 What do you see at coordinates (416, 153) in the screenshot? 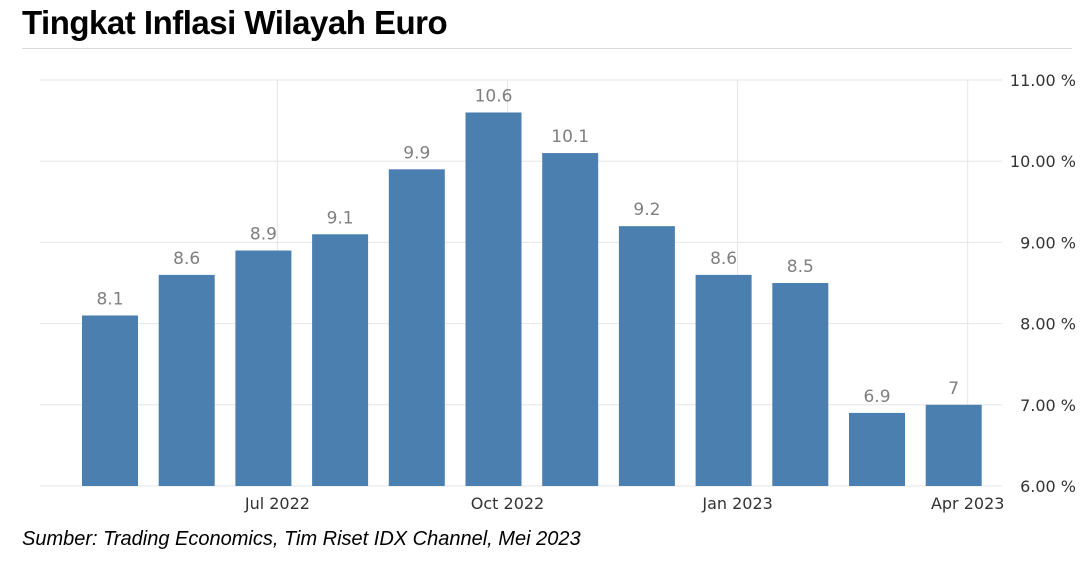
I see `bar-value-label: 9.9` at bounding box center [416, 153].